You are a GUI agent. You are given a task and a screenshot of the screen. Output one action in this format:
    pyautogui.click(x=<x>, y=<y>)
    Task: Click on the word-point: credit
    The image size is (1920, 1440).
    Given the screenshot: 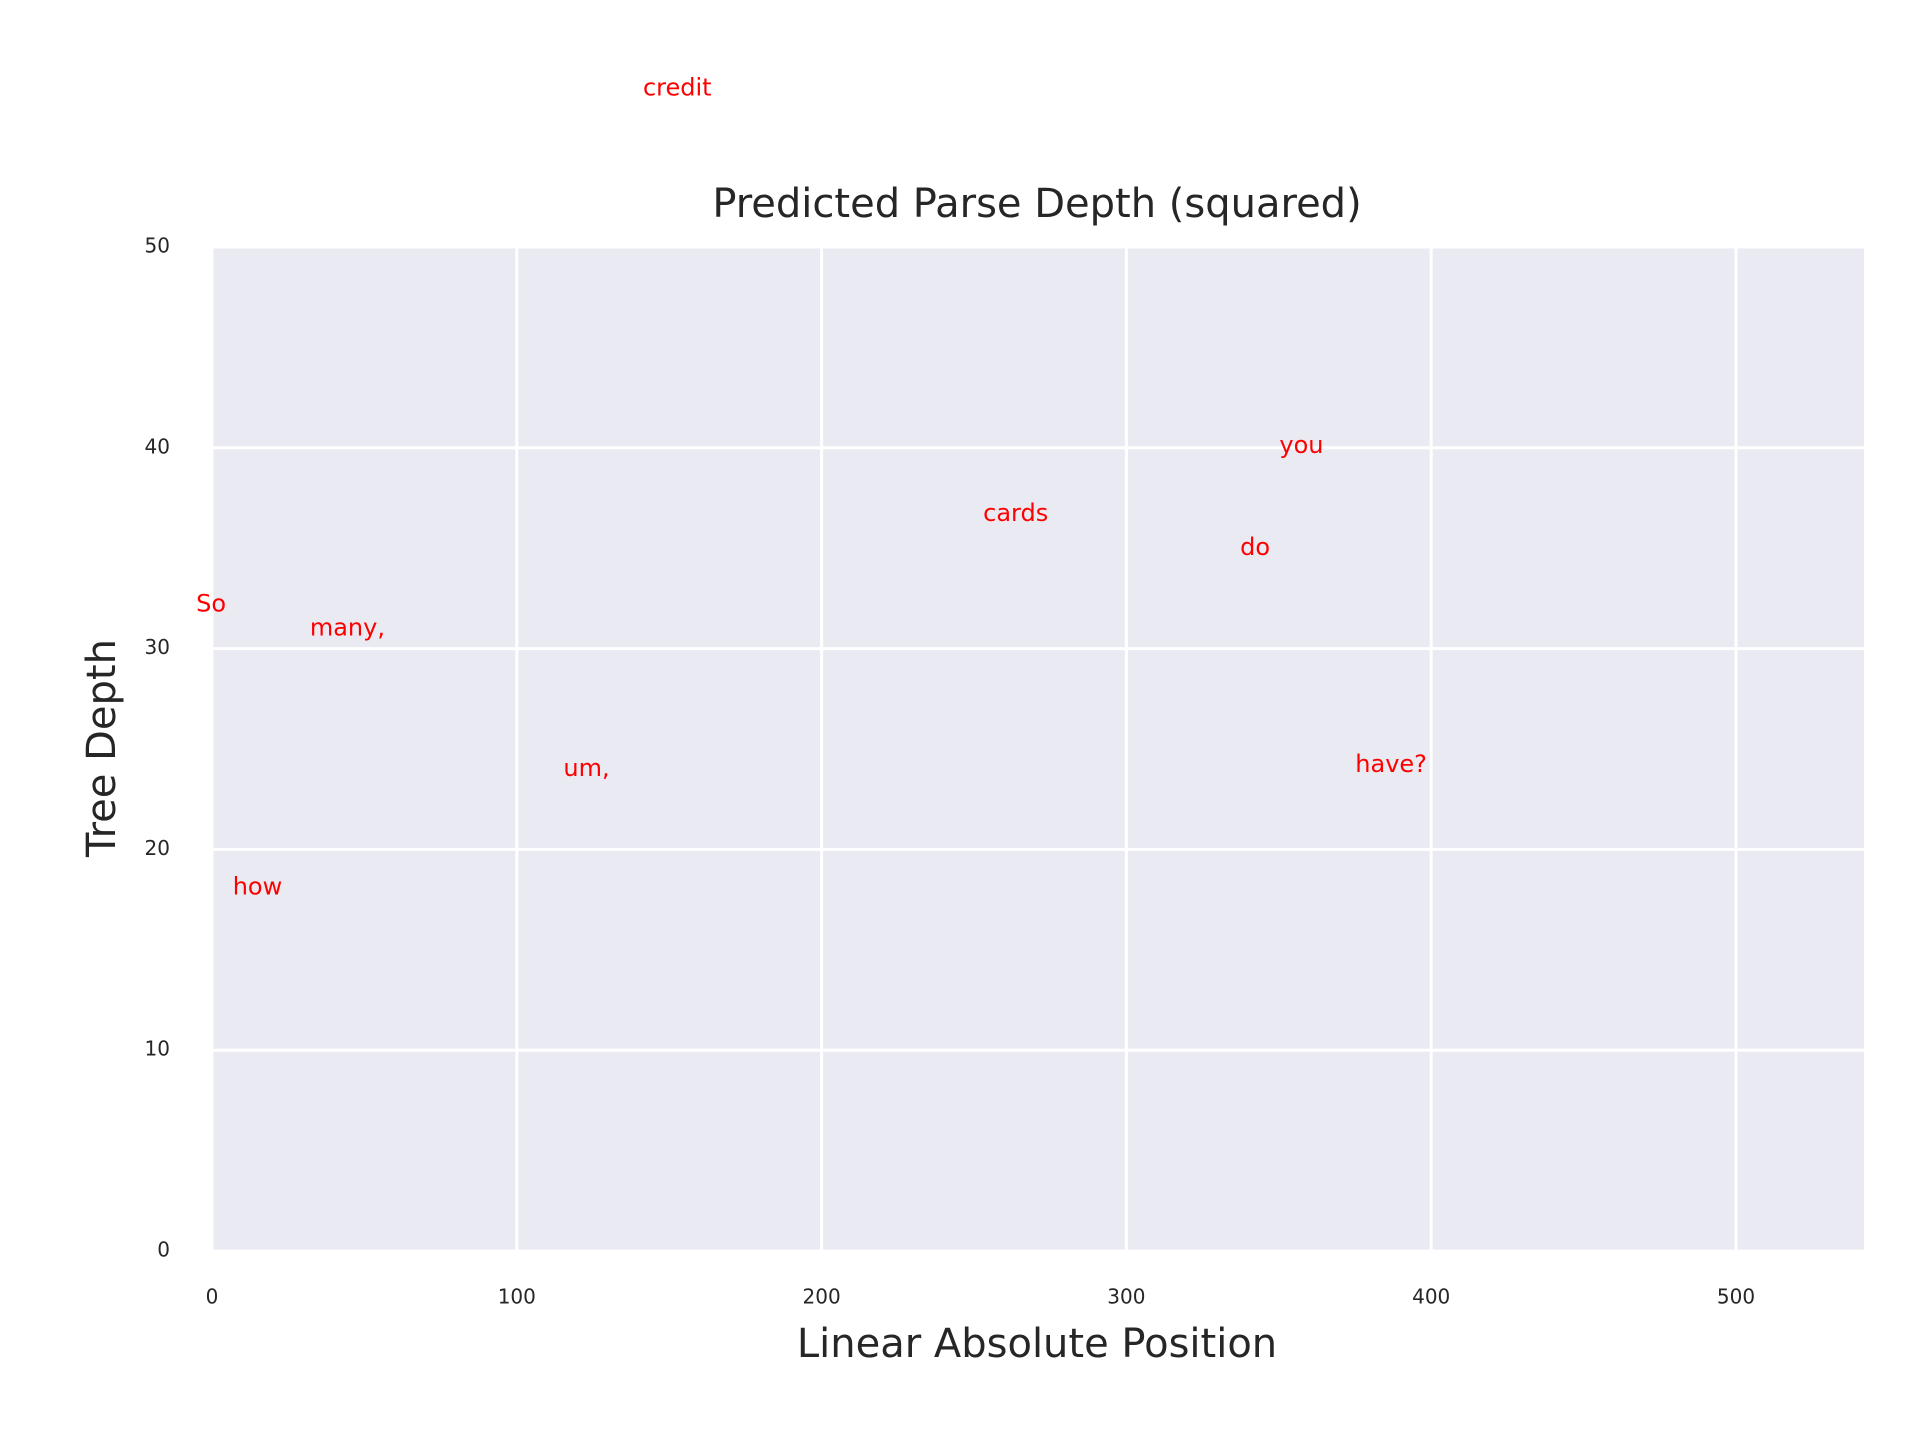 What is the action you would take?
    pyautogui.click(x=677, y=87)
    